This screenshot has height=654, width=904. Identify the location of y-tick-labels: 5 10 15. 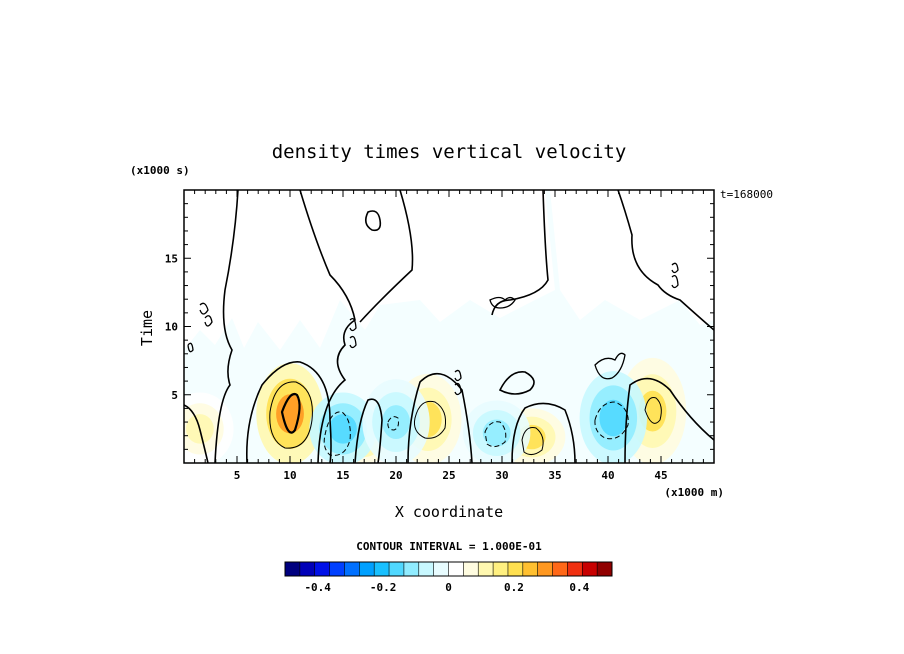
(171, 327).